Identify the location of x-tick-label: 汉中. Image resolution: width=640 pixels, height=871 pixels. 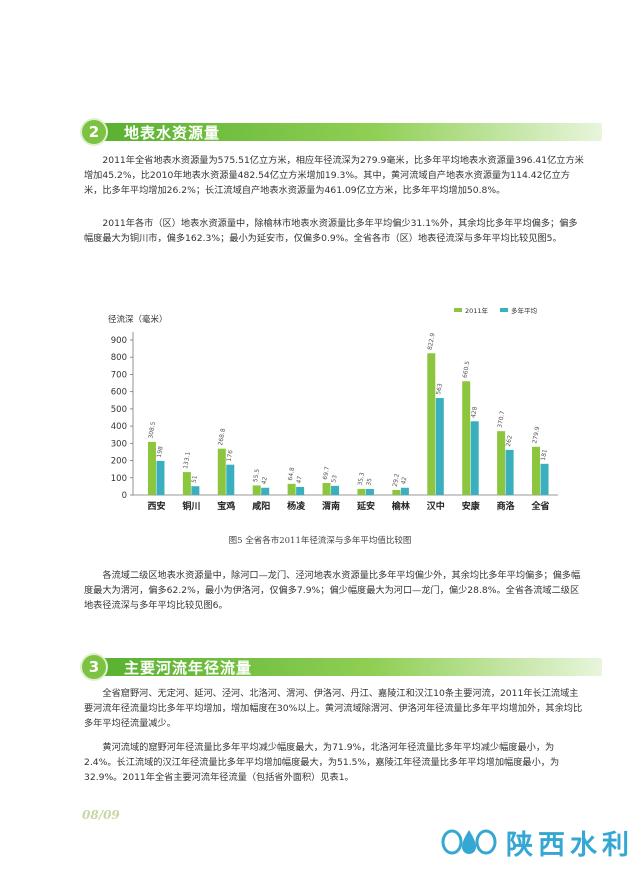
(436, 506).